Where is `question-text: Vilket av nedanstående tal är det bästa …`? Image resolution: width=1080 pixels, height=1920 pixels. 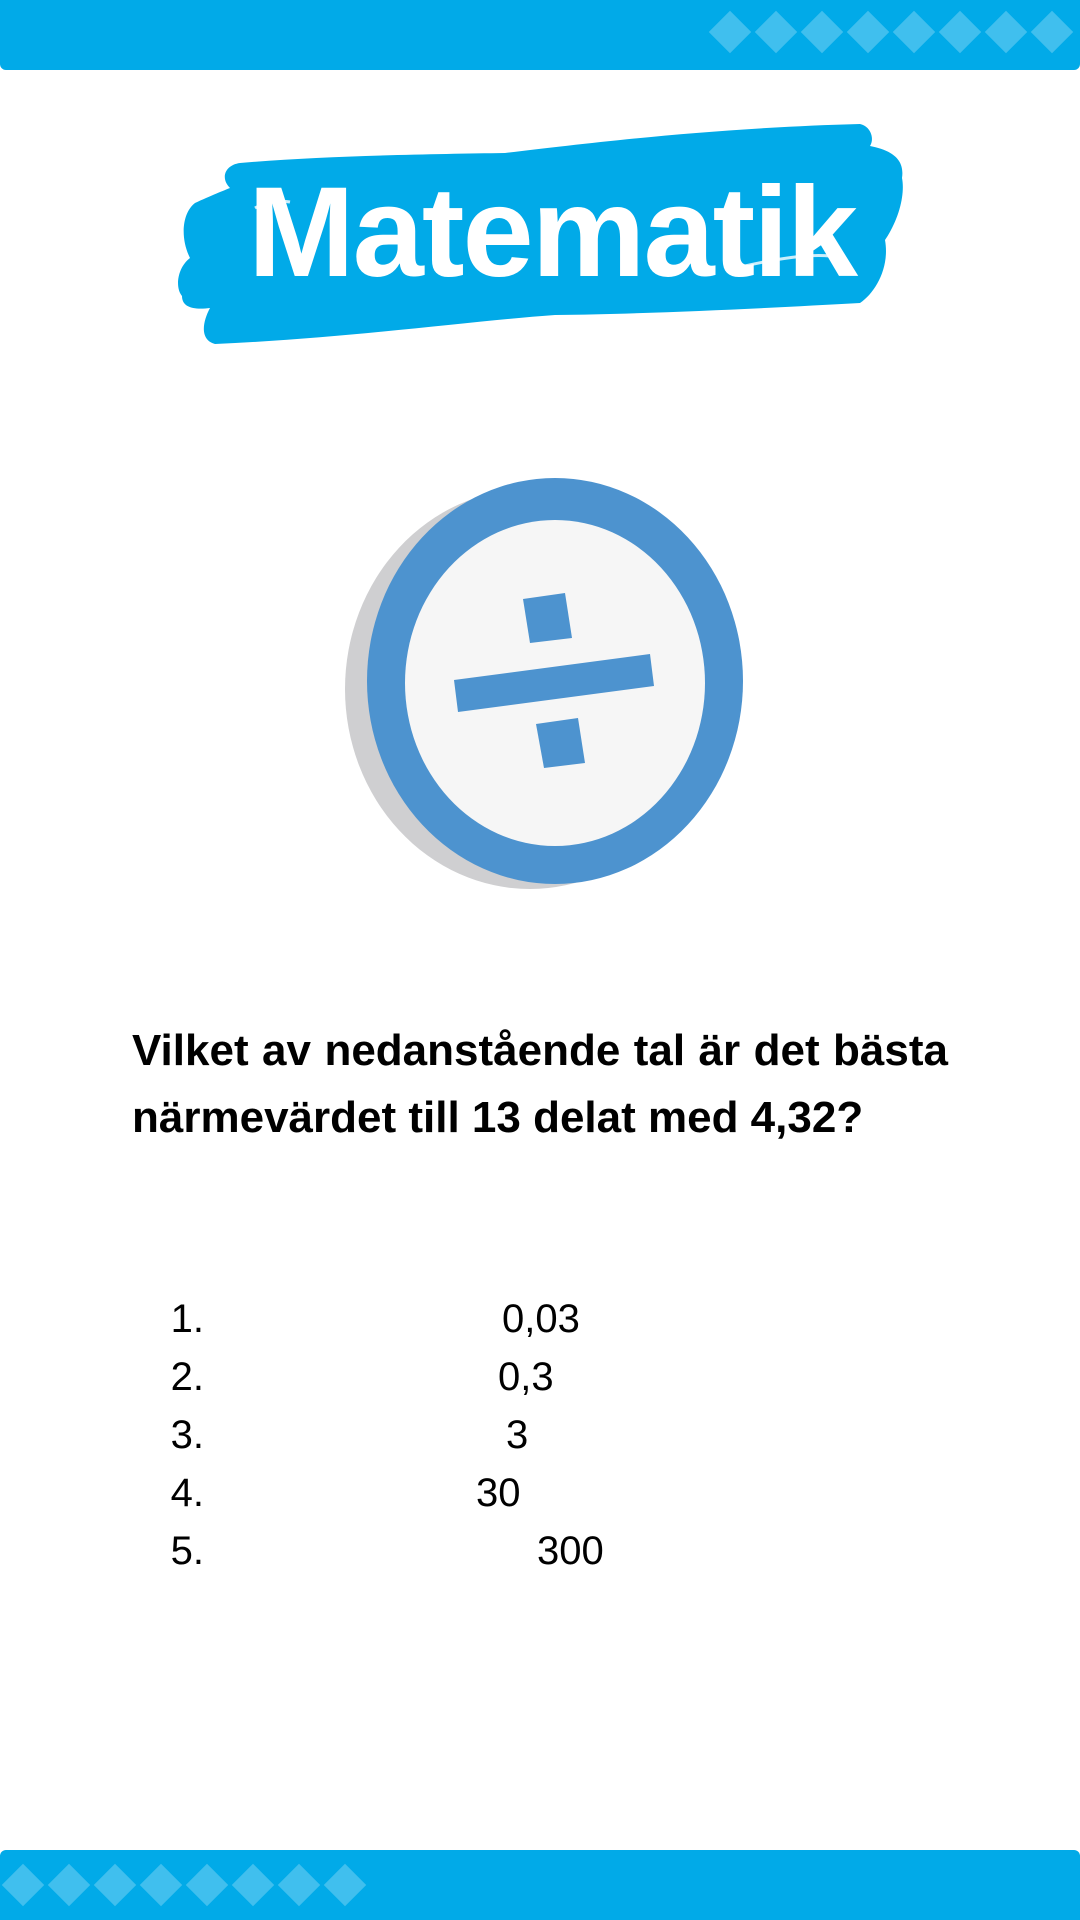
question-text: Vilket av nedanstående tal är det bästa … is located at coordinates (540, 1084).